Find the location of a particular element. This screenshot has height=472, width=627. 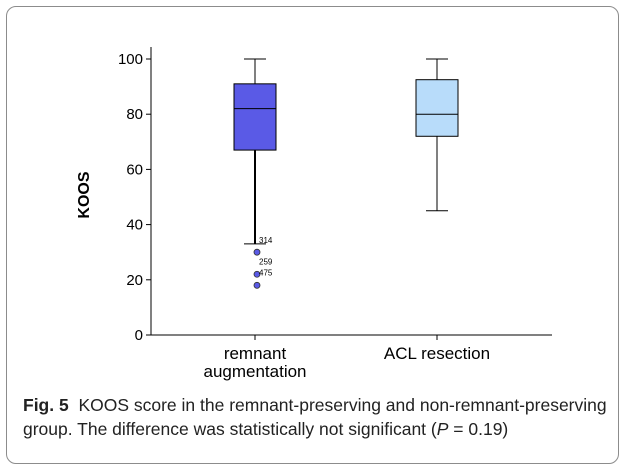

outlier-label: 259 is located at coordinates (266, 262).